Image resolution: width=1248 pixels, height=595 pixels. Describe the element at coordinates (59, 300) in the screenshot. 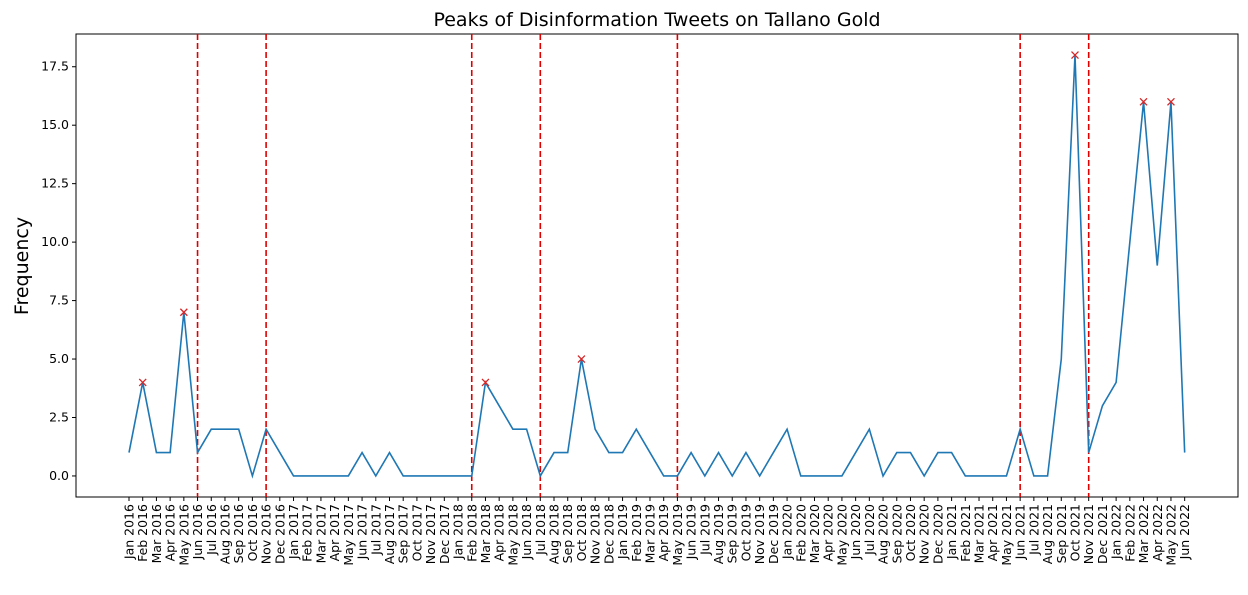

I see `y-tick-label: 7.5` at that location.